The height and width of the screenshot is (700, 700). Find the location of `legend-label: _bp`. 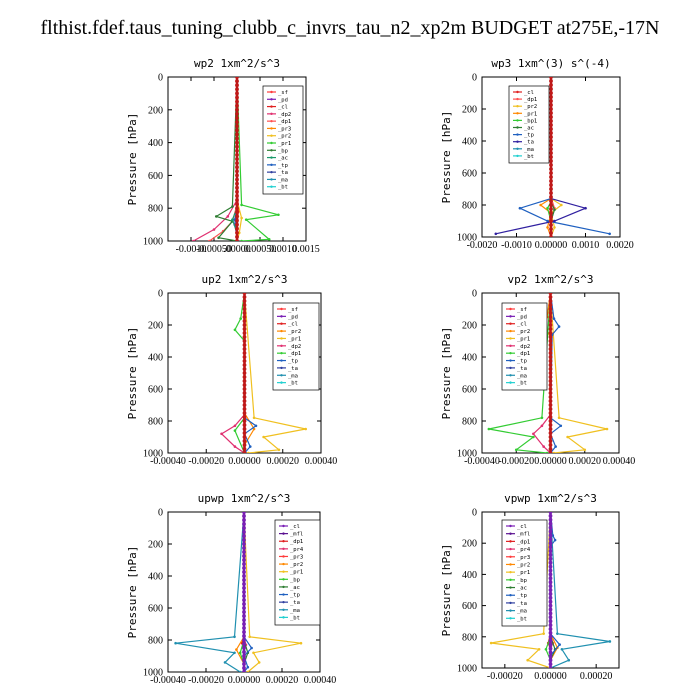

legend-label: _bp is located at coordinates (295, 580).